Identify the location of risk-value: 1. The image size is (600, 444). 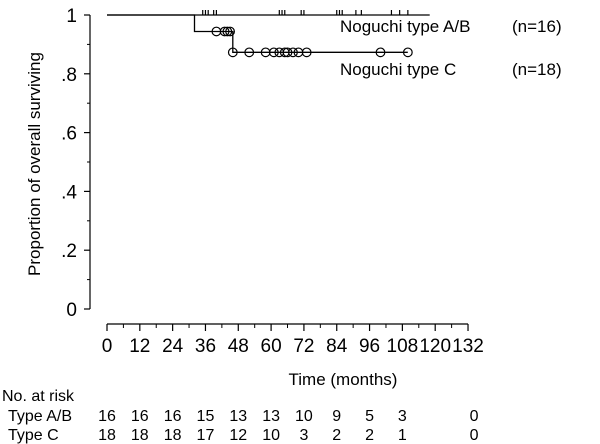
(402, 435).